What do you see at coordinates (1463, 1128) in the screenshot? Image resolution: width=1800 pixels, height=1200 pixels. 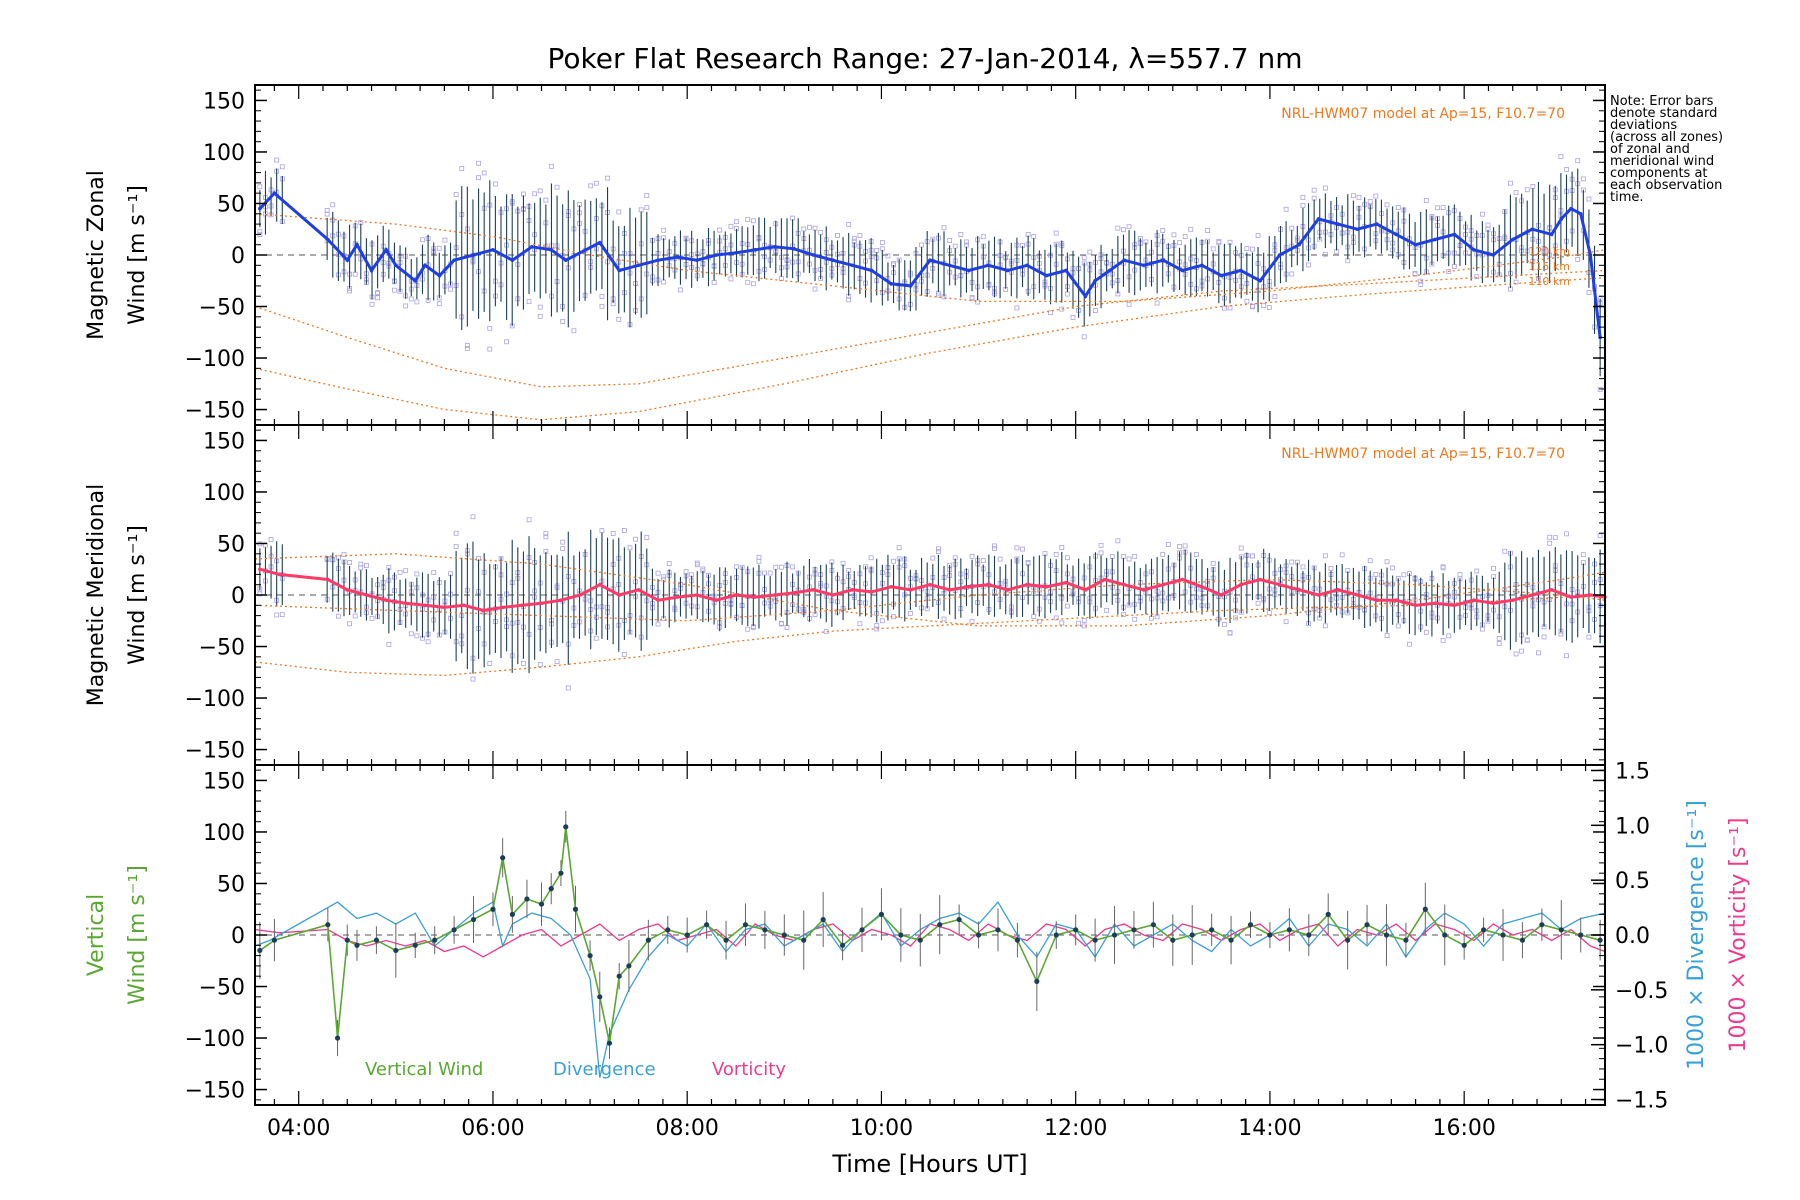 I see `x-tick-label: 16:00` at bounding box center [1463, 1128].